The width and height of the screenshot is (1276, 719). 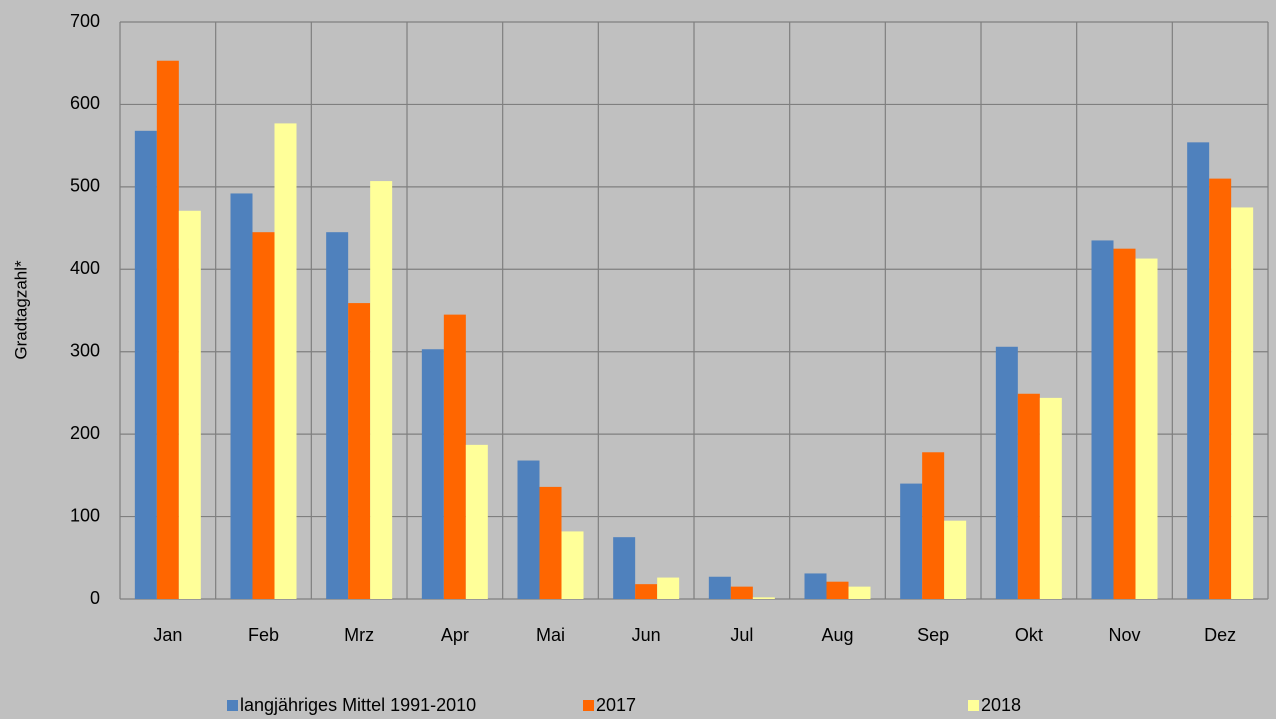 I want to click on x-tick-label: Jul, so click(x=741, y=635).